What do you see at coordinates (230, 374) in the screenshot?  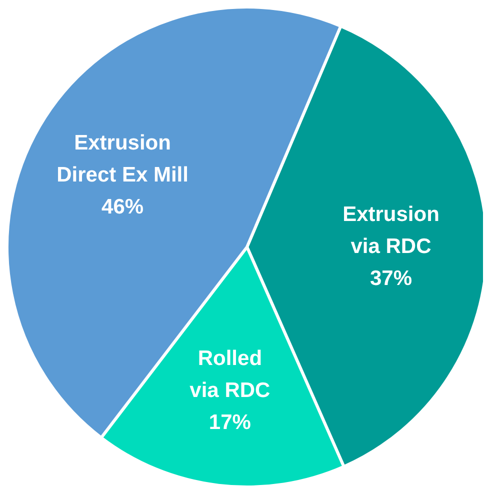 I see `slice-label: Rolled via RDC` at bounding box center [230, 374].